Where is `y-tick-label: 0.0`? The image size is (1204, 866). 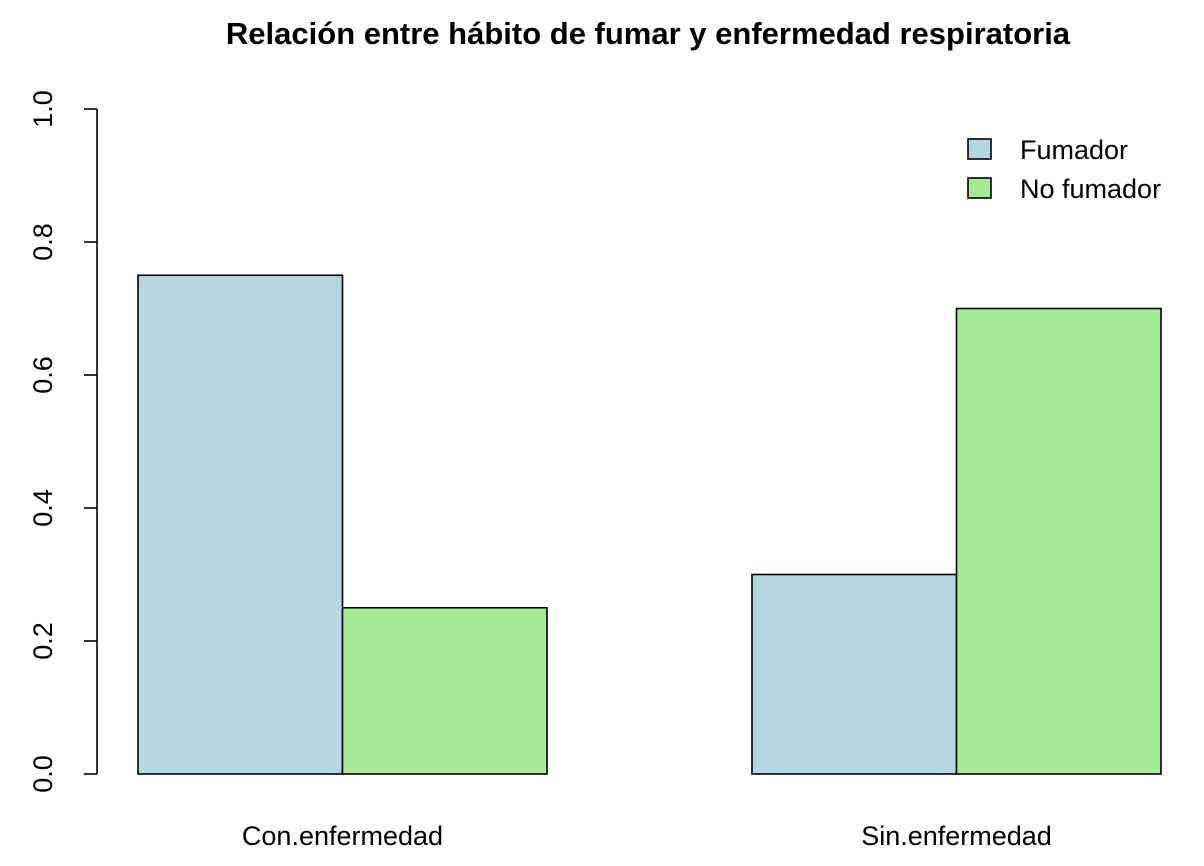 y-tick-label: 0.0 is located at coordinates (43, 774).